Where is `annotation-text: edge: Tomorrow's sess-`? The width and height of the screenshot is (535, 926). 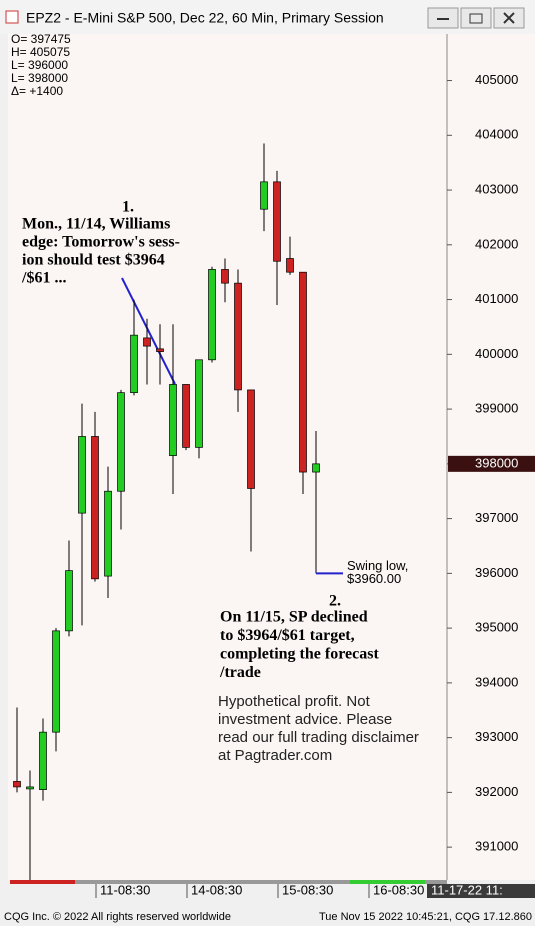
annotation-text: edge: Tomorrow's sess- is located at coordinates (101, 242).